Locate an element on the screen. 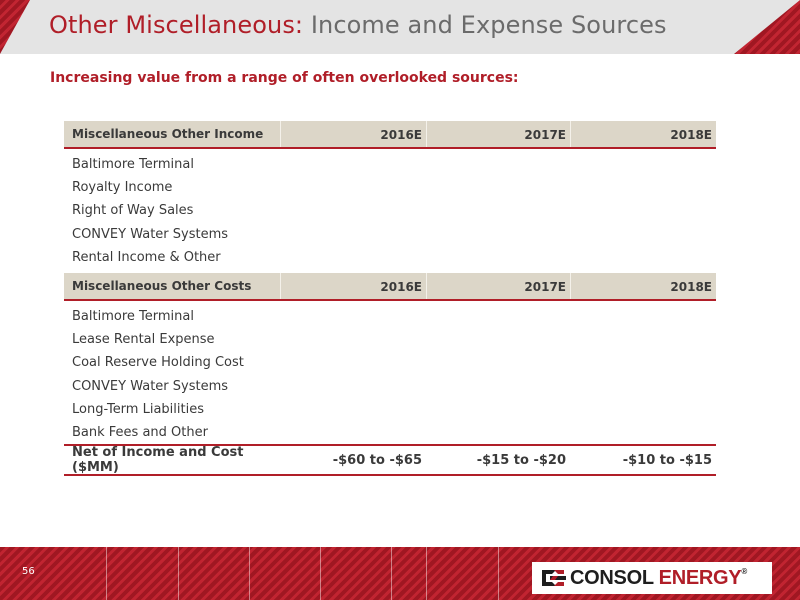 The image size is (800, 600). header-hatch-left is located at coordinates (15, 27).